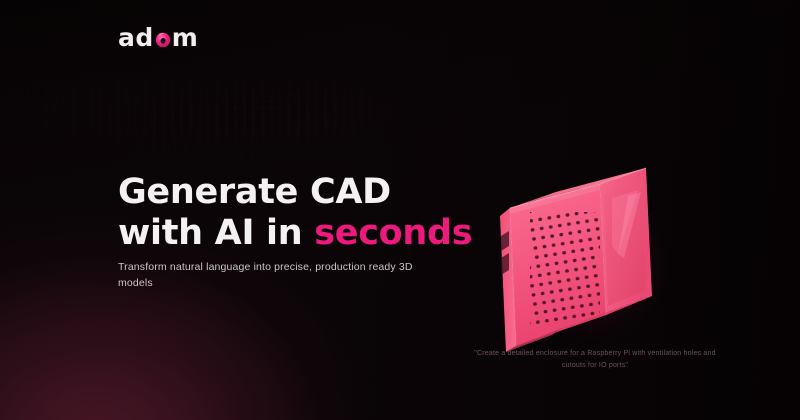 This screenshot has height=420, width=800. What do you see at coordinates (254, 192) in the screenshot?
I see `headline-line-1: Generate CAD` at bounding box center [254, 192].